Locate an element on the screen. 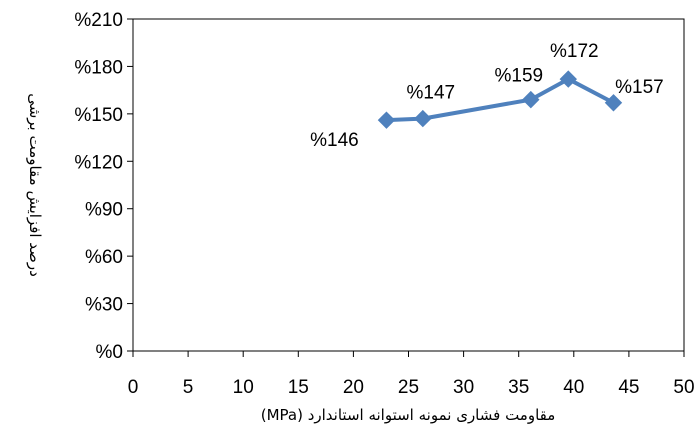  data-label: %157 is located at coordinates (639, 87).